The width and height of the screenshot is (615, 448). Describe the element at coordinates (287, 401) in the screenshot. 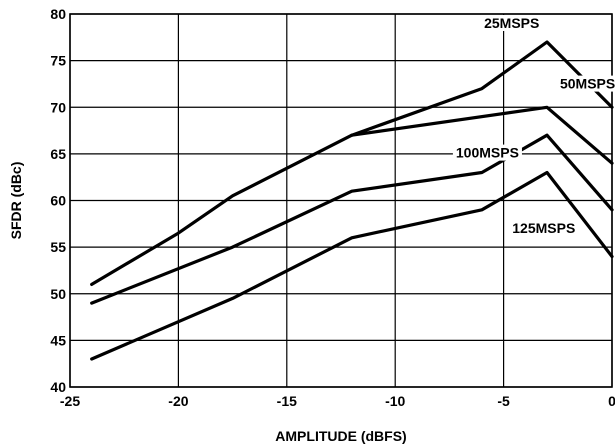

I see `x-tick-label: -15` at that location.